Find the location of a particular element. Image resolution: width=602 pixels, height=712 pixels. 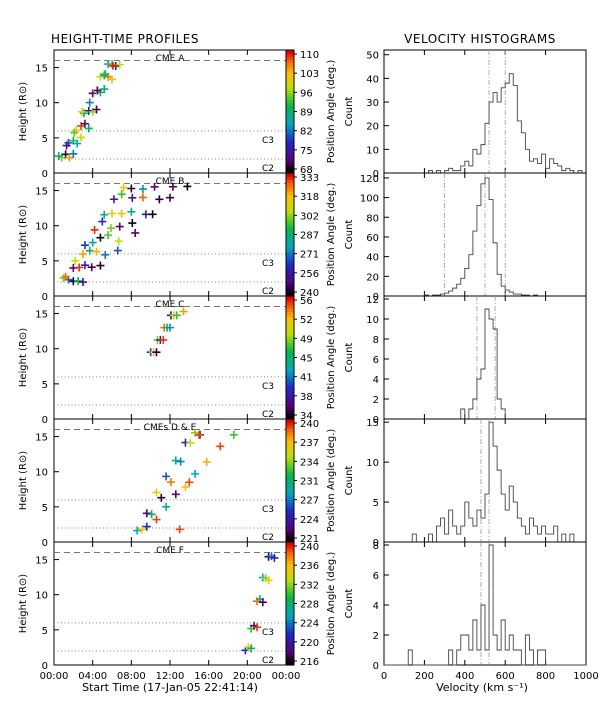

colorbar-tick-label: 231 is located at coordinates (309, 482).